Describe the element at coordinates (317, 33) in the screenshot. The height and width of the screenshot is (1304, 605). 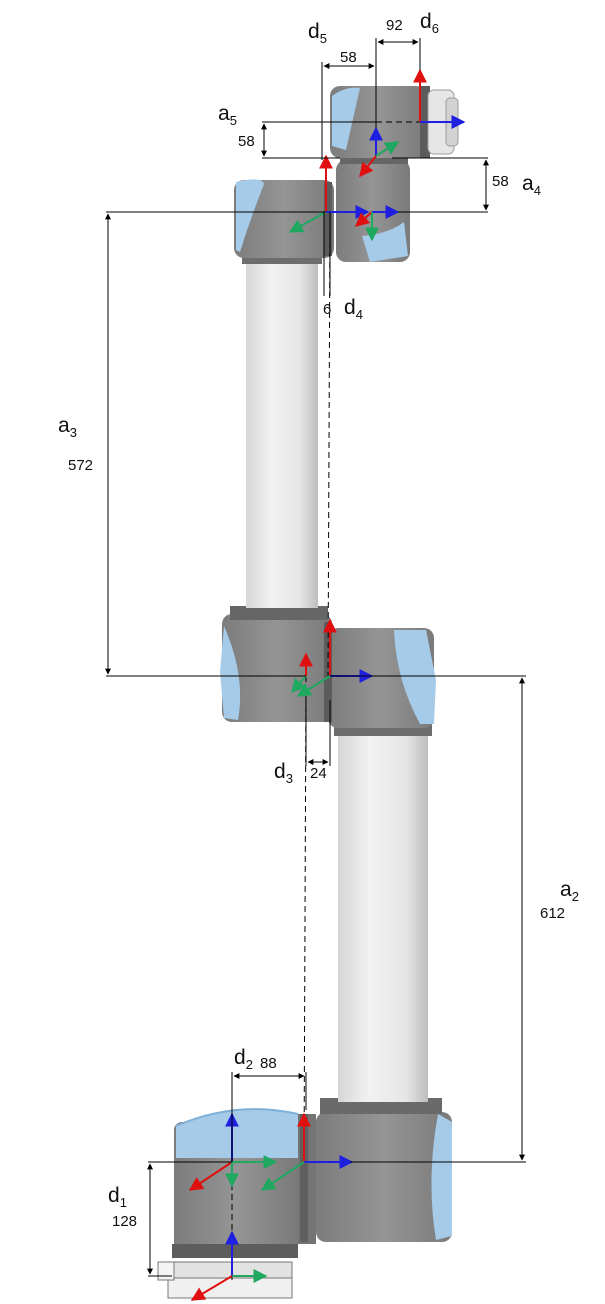
I see `label-d5: d5` at that location.